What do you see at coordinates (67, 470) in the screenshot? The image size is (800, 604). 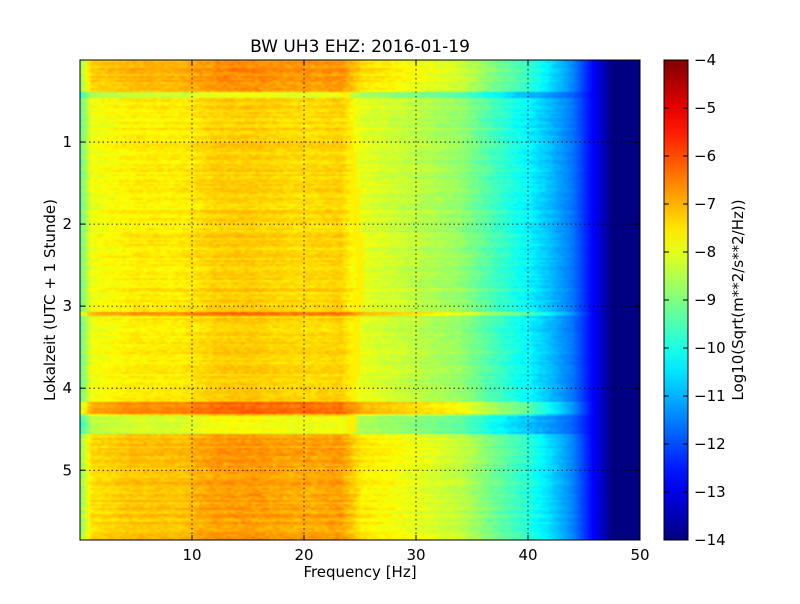 I see `y-tick-label: 5` at bounding box center [67, 470].